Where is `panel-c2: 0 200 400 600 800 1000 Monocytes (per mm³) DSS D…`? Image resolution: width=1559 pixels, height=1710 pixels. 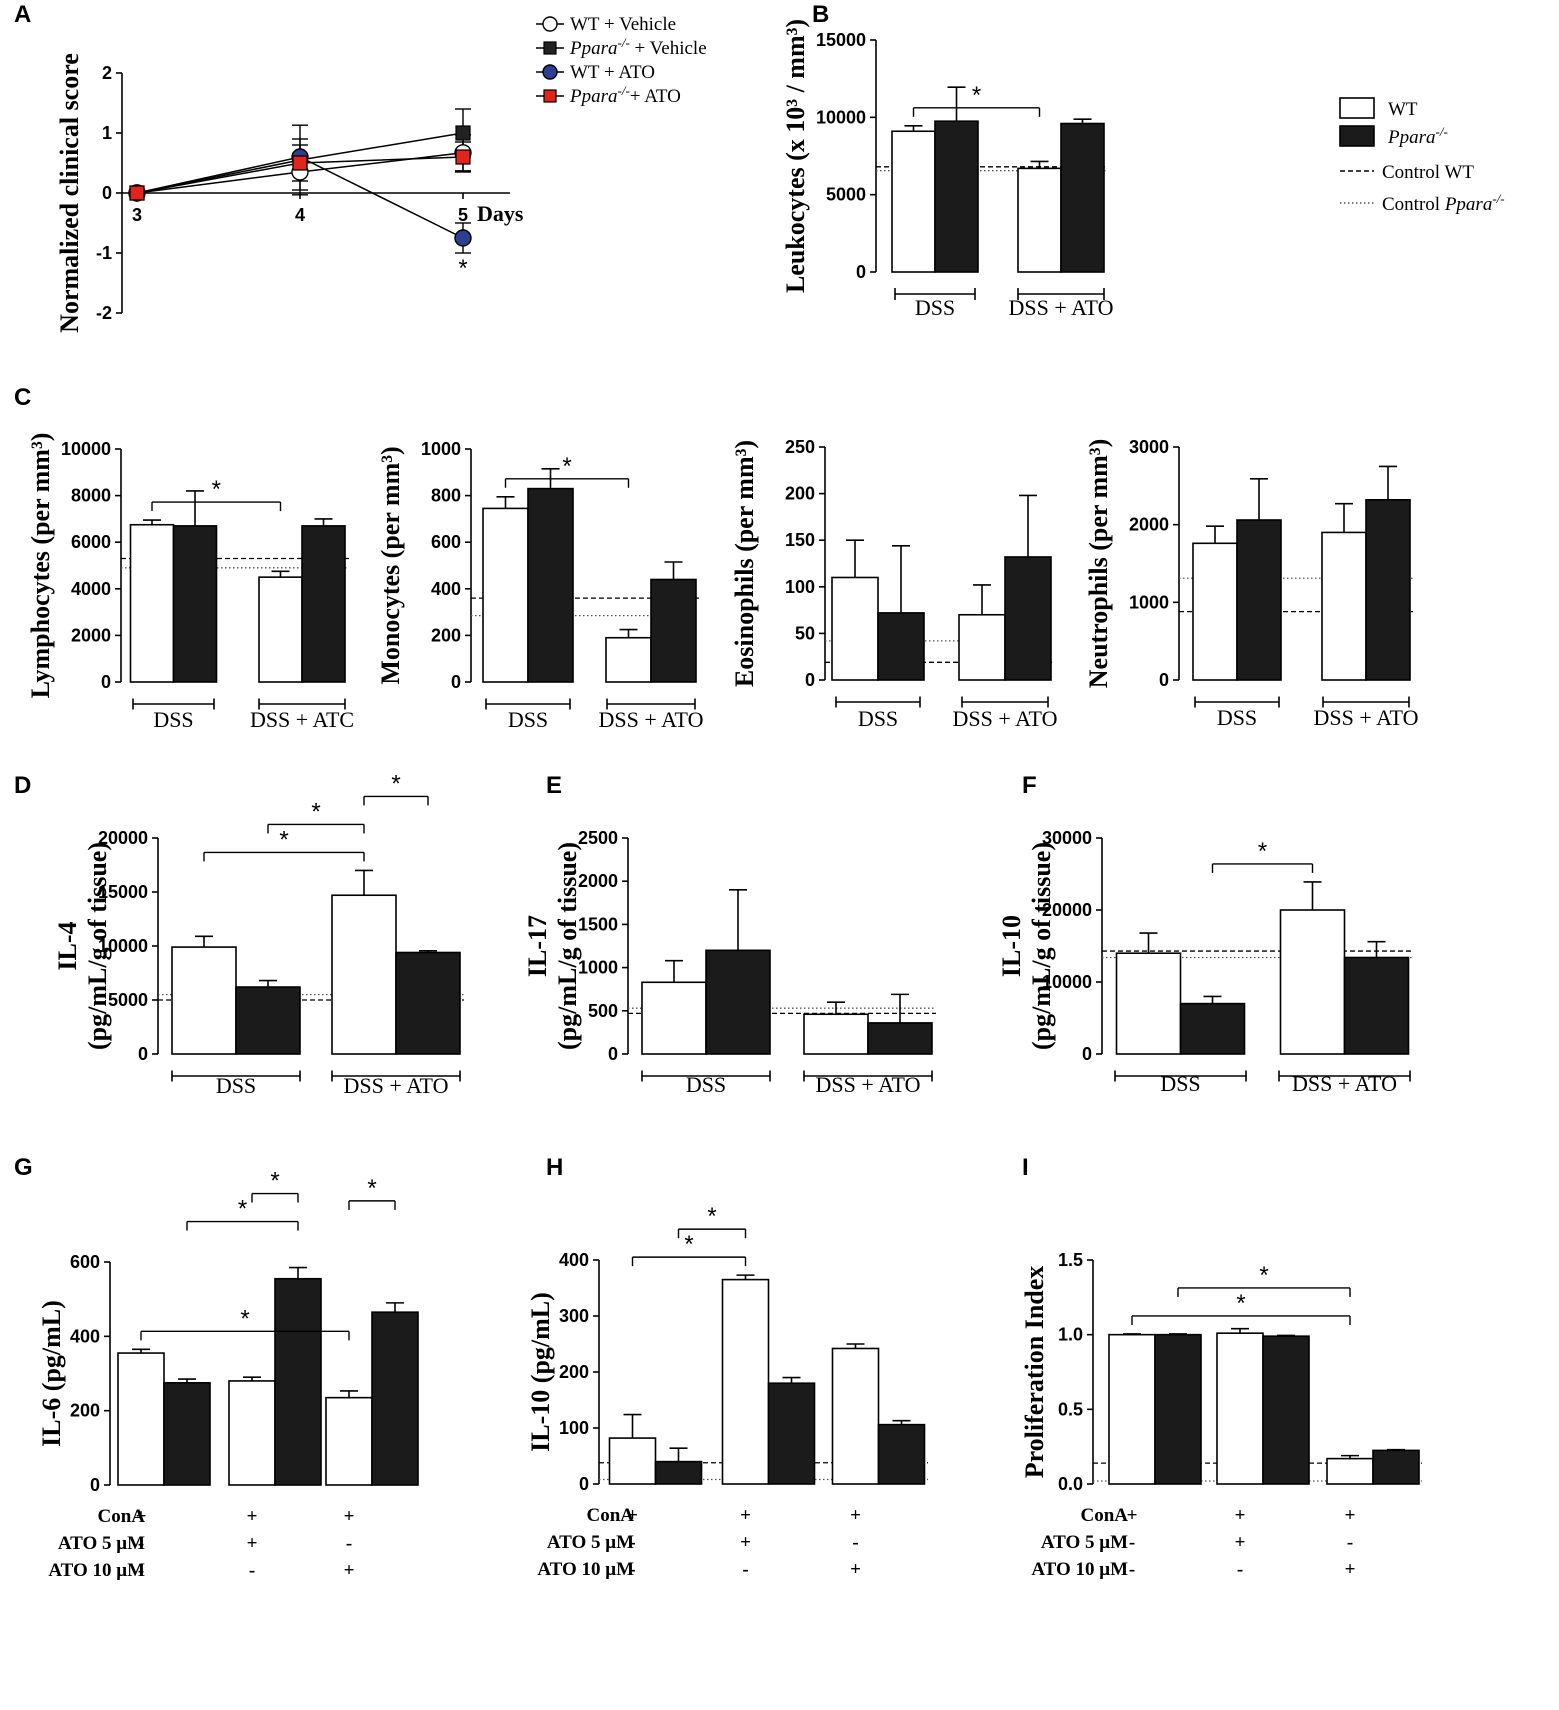 panel-c2: 0 200 400 600 800 1000 Monocytes (per mm³) DSS D… is located at coordinates (539, 585).